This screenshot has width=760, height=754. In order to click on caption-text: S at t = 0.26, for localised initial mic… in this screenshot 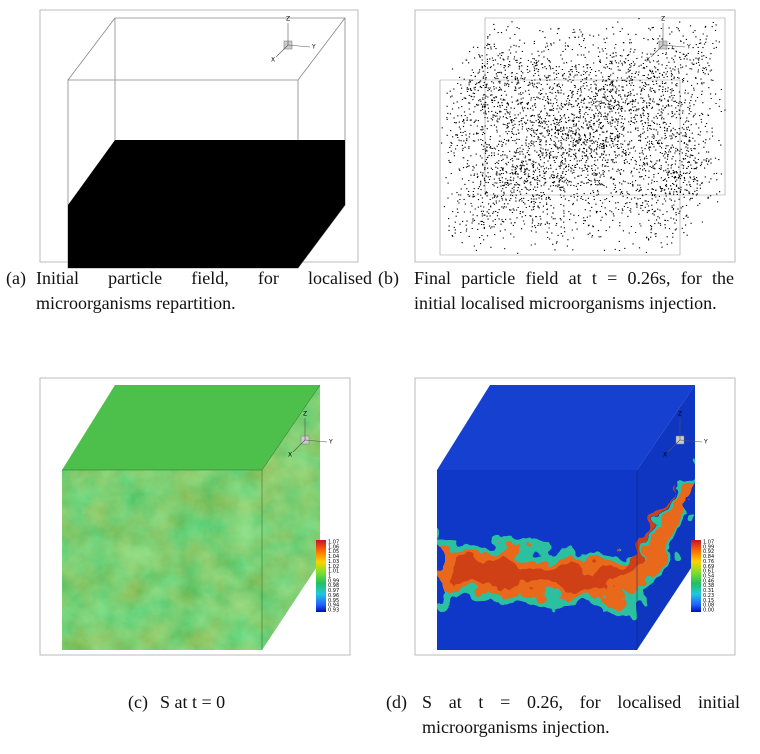, I will do `click(581, 714)`.